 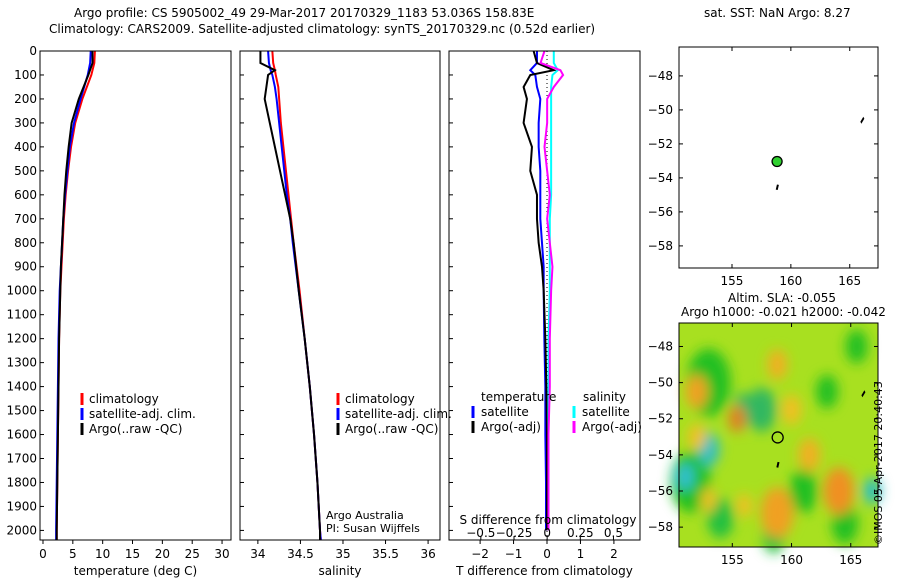 I want to click on legend-title-salinity: salinity, so click(x=604, y=397).